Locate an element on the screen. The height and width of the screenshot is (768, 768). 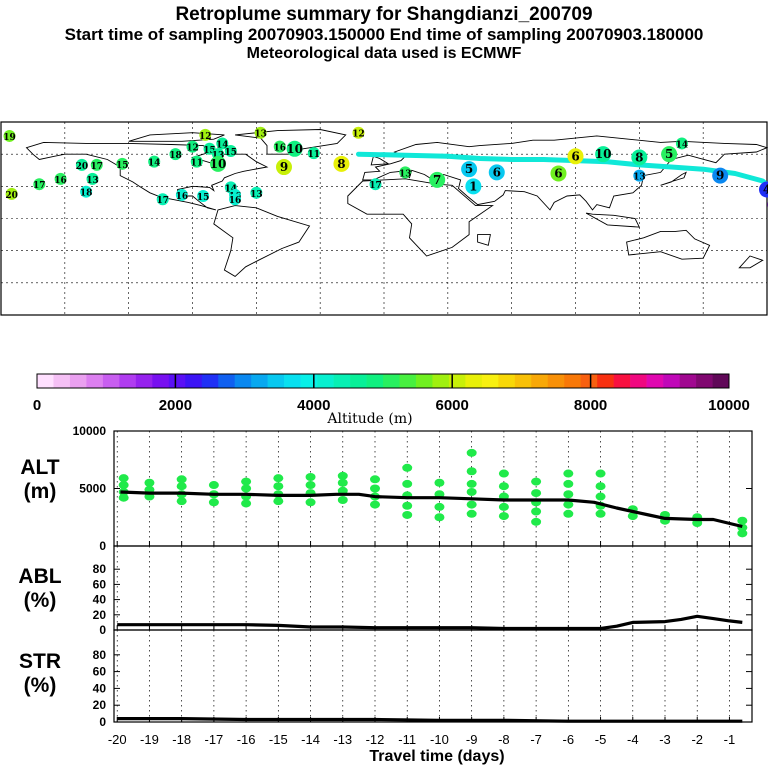
abl-y-tick-label: 80 is located at coordinates (100, 569).